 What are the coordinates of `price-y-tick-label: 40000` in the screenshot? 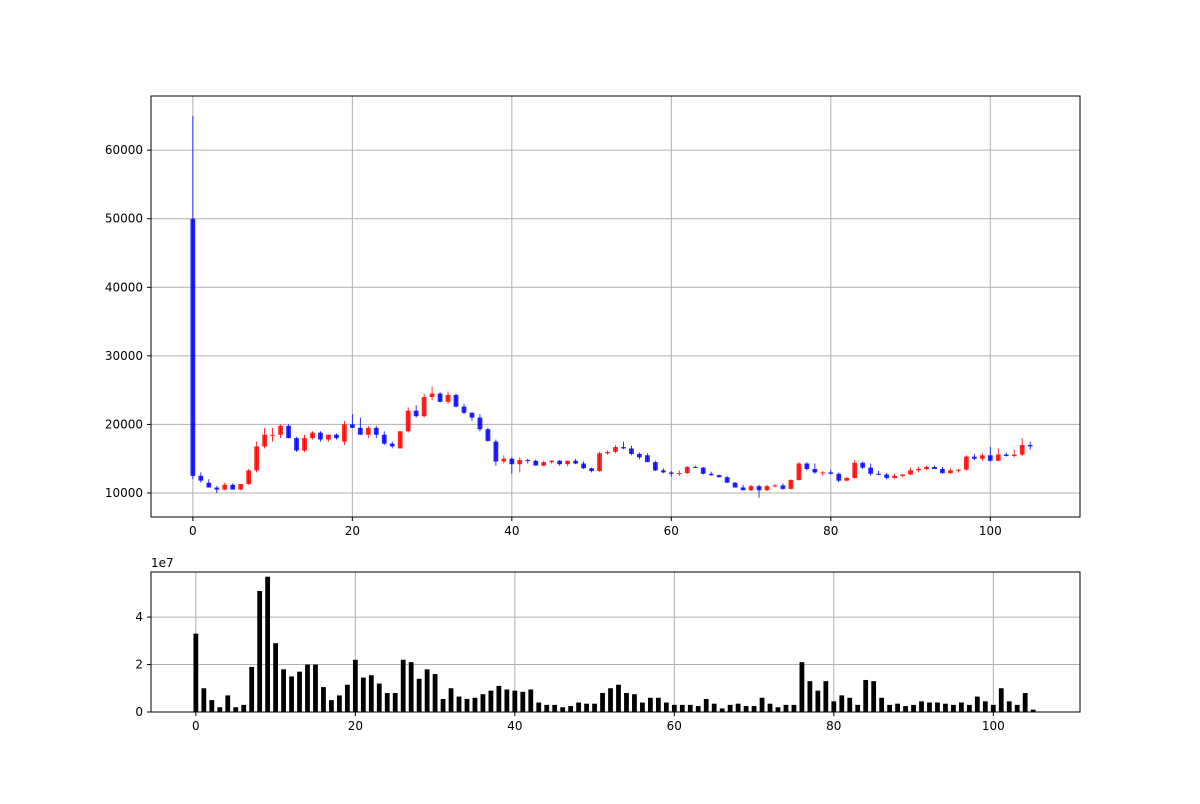 It's located at (124, 287).